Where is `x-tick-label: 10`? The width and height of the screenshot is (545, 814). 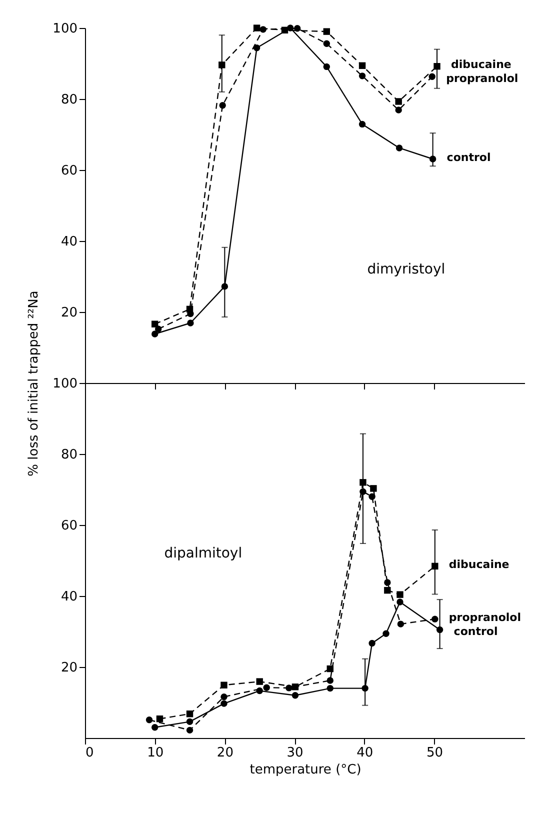 x-tick-label: 10 is located at coordinates (155, 753).